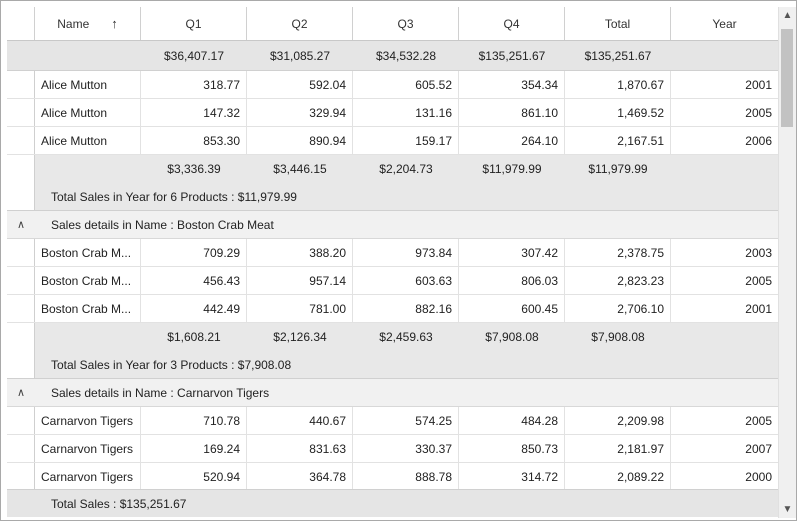  Describe the element at coordinates (618, 476) in the screenshot. I see `cell-total: 2,089.22` at that location.